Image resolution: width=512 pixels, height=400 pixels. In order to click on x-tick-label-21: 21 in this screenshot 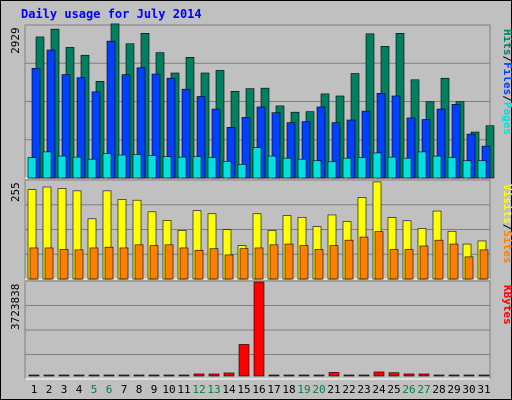, I will do `click(333, 389)`.